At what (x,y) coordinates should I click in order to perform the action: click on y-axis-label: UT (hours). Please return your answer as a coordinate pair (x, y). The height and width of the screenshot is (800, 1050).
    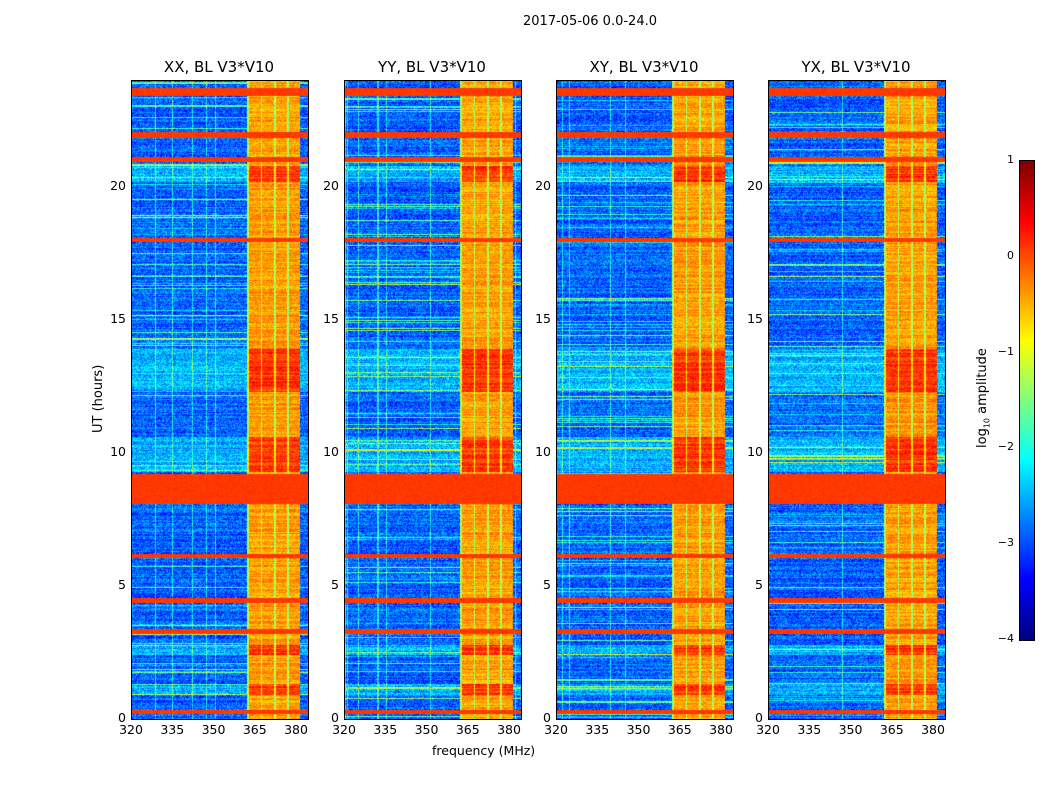
    Looking at the image, I should click on (98, 398).